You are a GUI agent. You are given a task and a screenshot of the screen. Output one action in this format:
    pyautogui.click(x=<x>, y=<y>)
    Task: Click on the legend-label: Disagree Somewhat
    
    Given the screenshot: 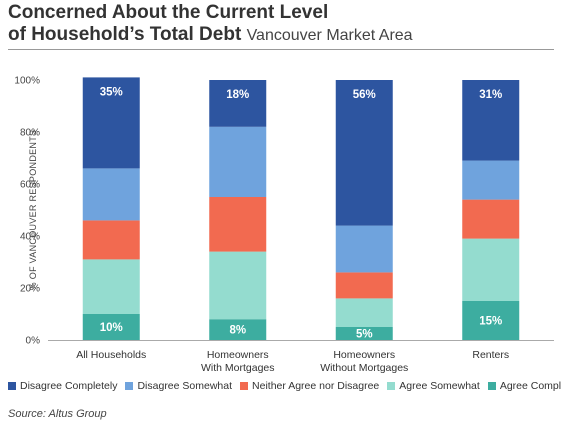 What is the action you would take?
    pyautogui.click(x=185, y=386)
    